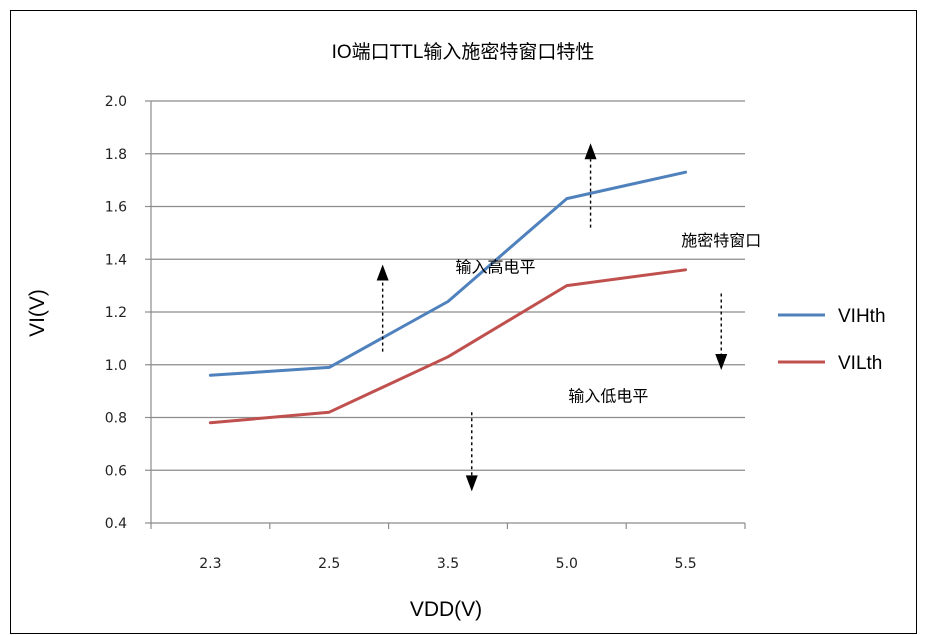  I want to click on x-tick-label: 2.3, so click(210, 564).